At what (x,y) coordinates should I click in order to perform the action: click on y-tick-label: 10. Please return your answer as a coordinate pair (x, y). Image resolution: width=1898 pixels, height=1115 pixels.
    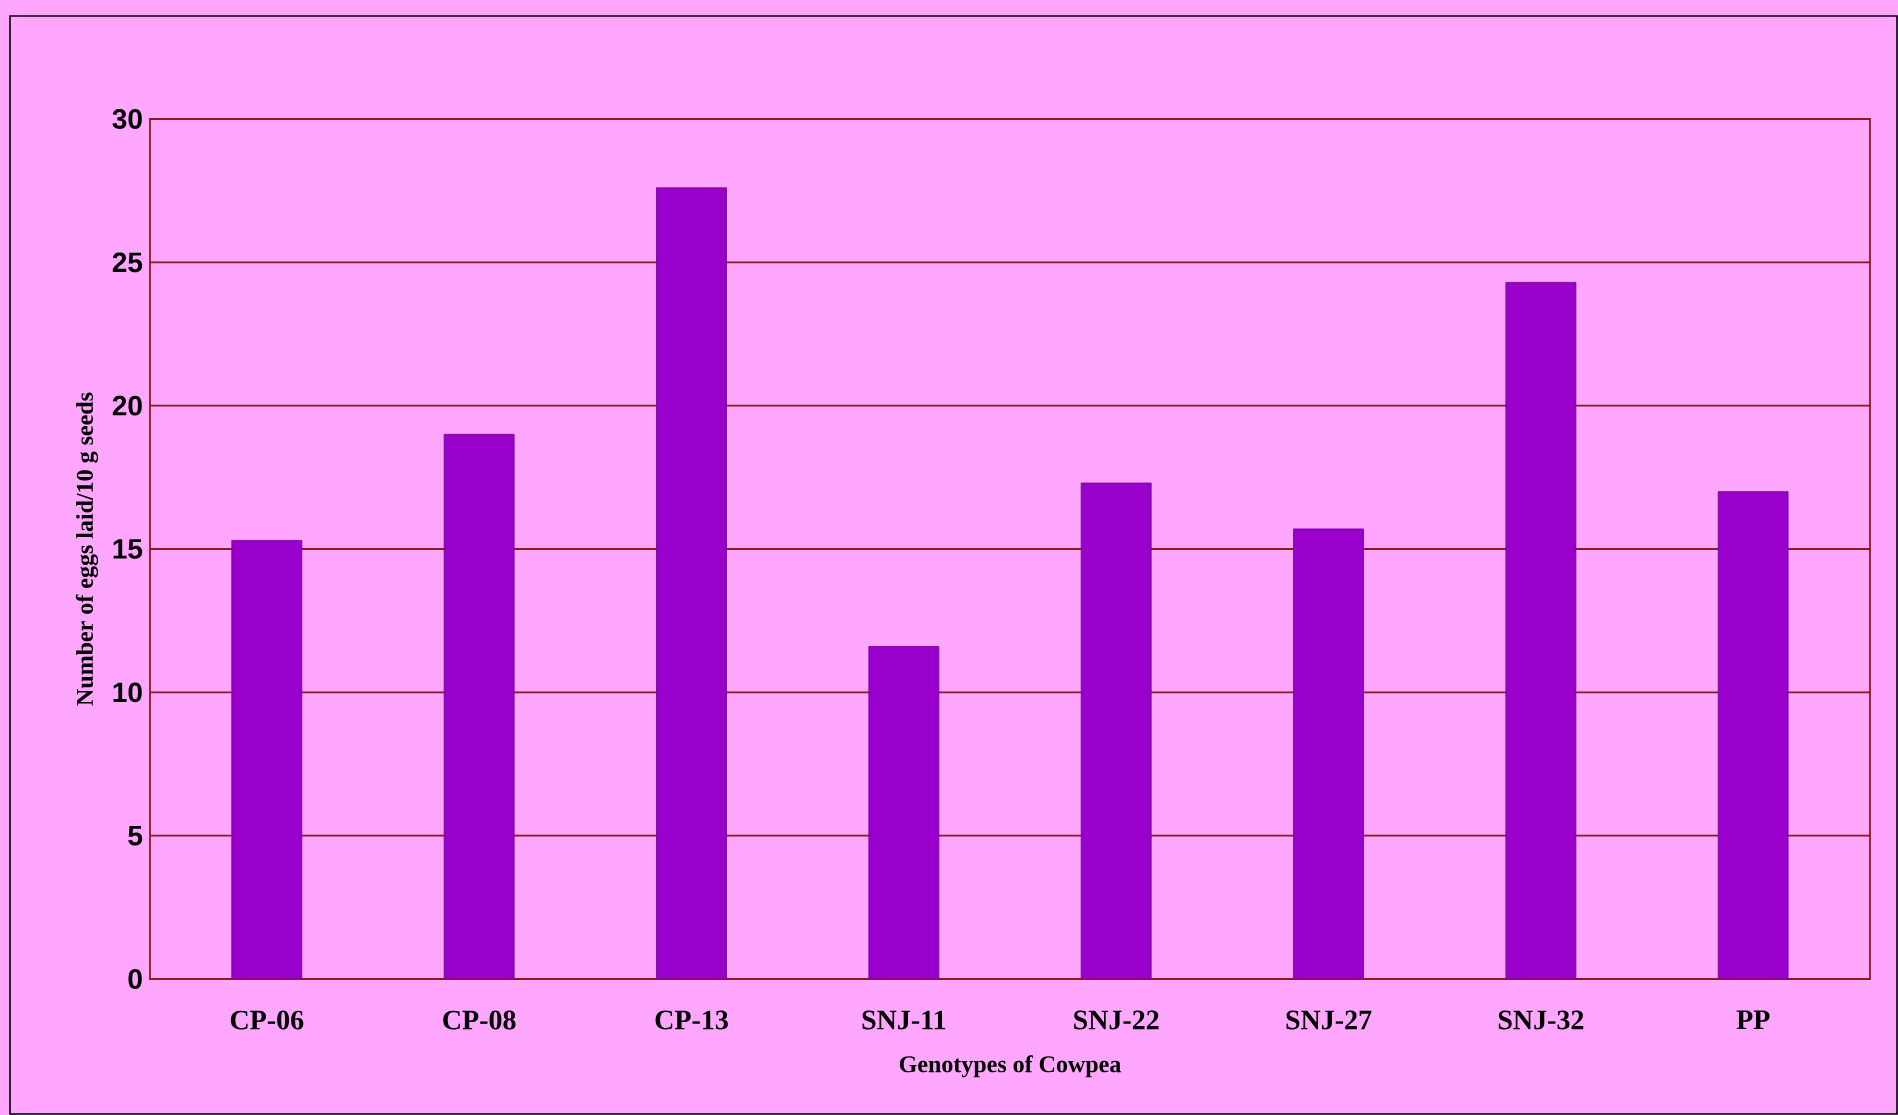
    Looking at the image, I should click on (127, 692).